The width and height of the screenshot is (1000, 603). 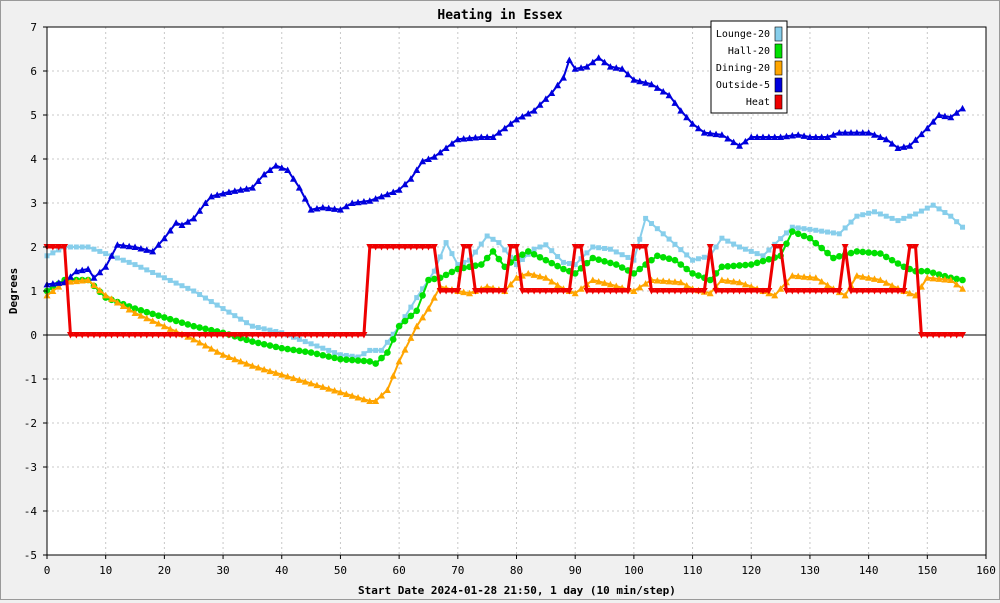 I want to click on y-tick-label: -4, so click(x=31, y=511).